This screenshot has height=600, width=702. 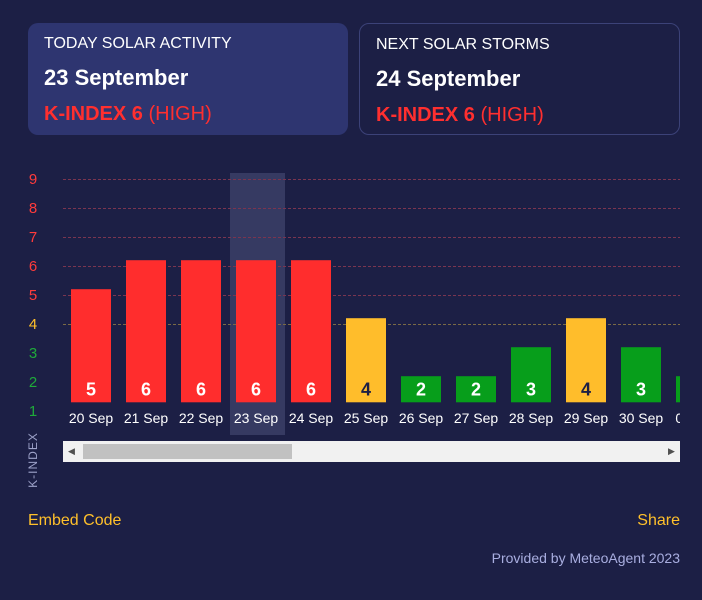 What do you see at coordinates (201, 418) in the screenshot?
I see `x-tick-label: 22 Sep` at bounding box center [201, 418].